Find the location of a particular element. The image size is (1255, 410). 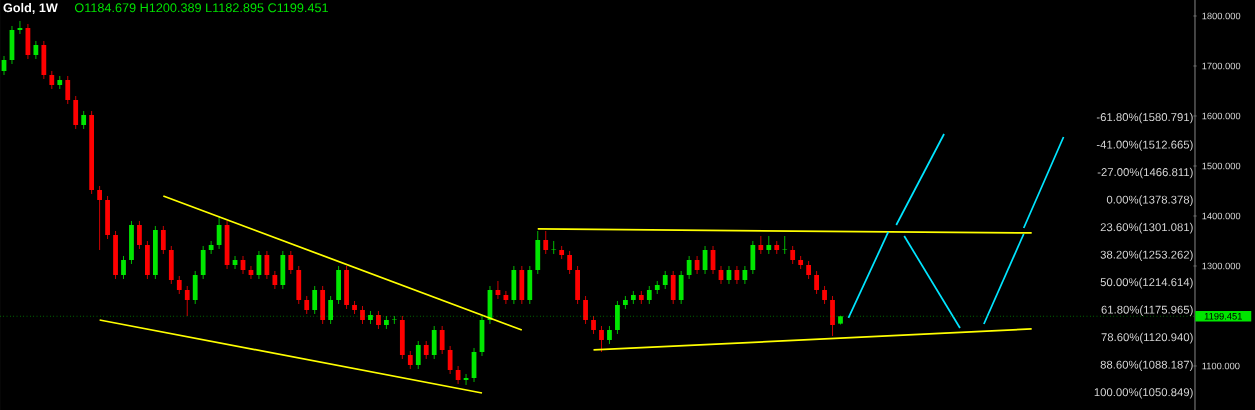

annotation: 78.60%(1120.940) is located at coordinates (1147, 338).